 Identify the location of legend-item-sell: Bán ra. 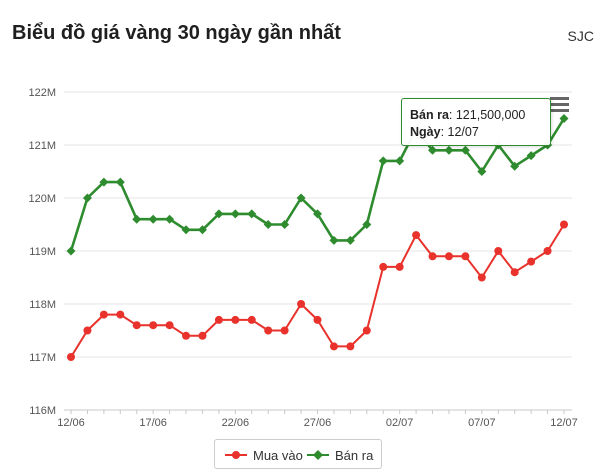
(340, 455).